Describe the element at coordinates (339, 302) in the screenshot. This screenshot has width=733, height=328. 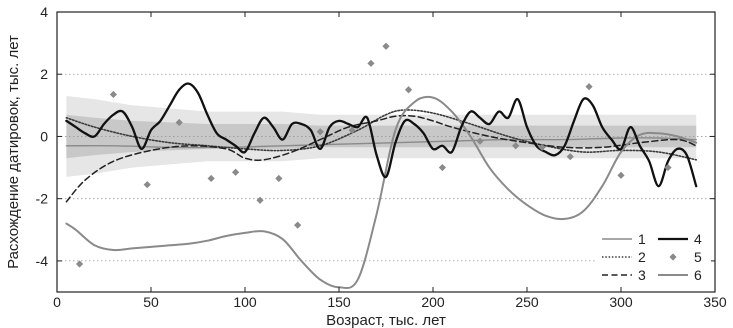
I see `x-tick-label: 150` at that location.